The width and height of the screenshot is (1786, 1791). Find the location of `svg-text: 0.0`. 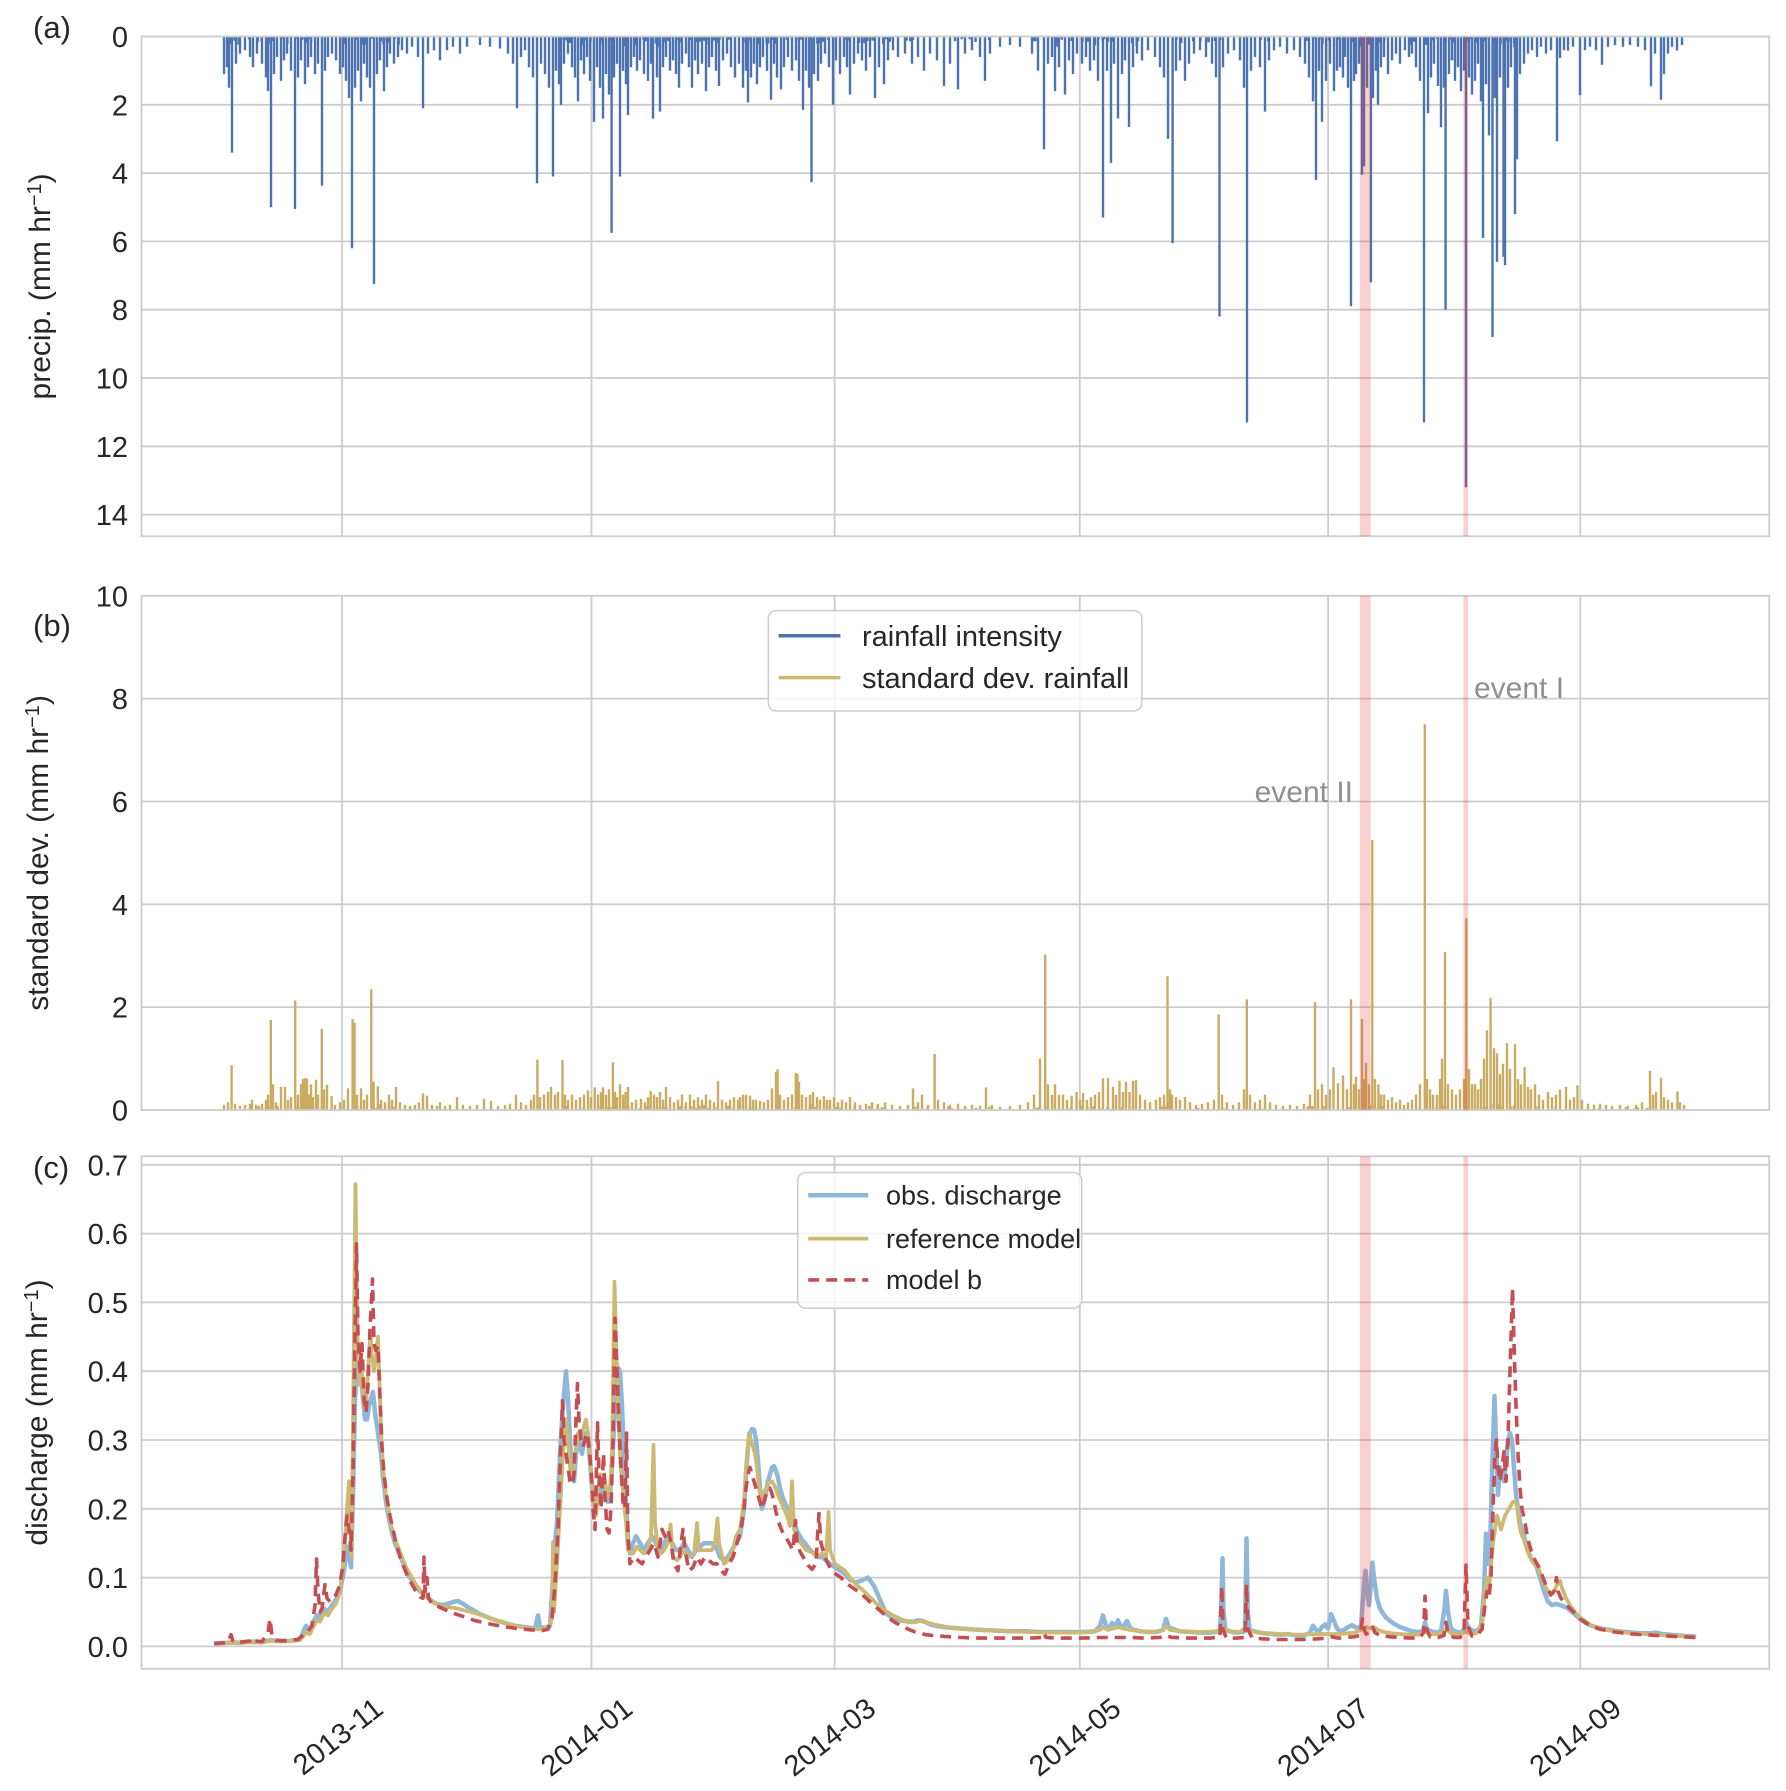

svg-text: 0.0 is located at coordinates (108, 1648).